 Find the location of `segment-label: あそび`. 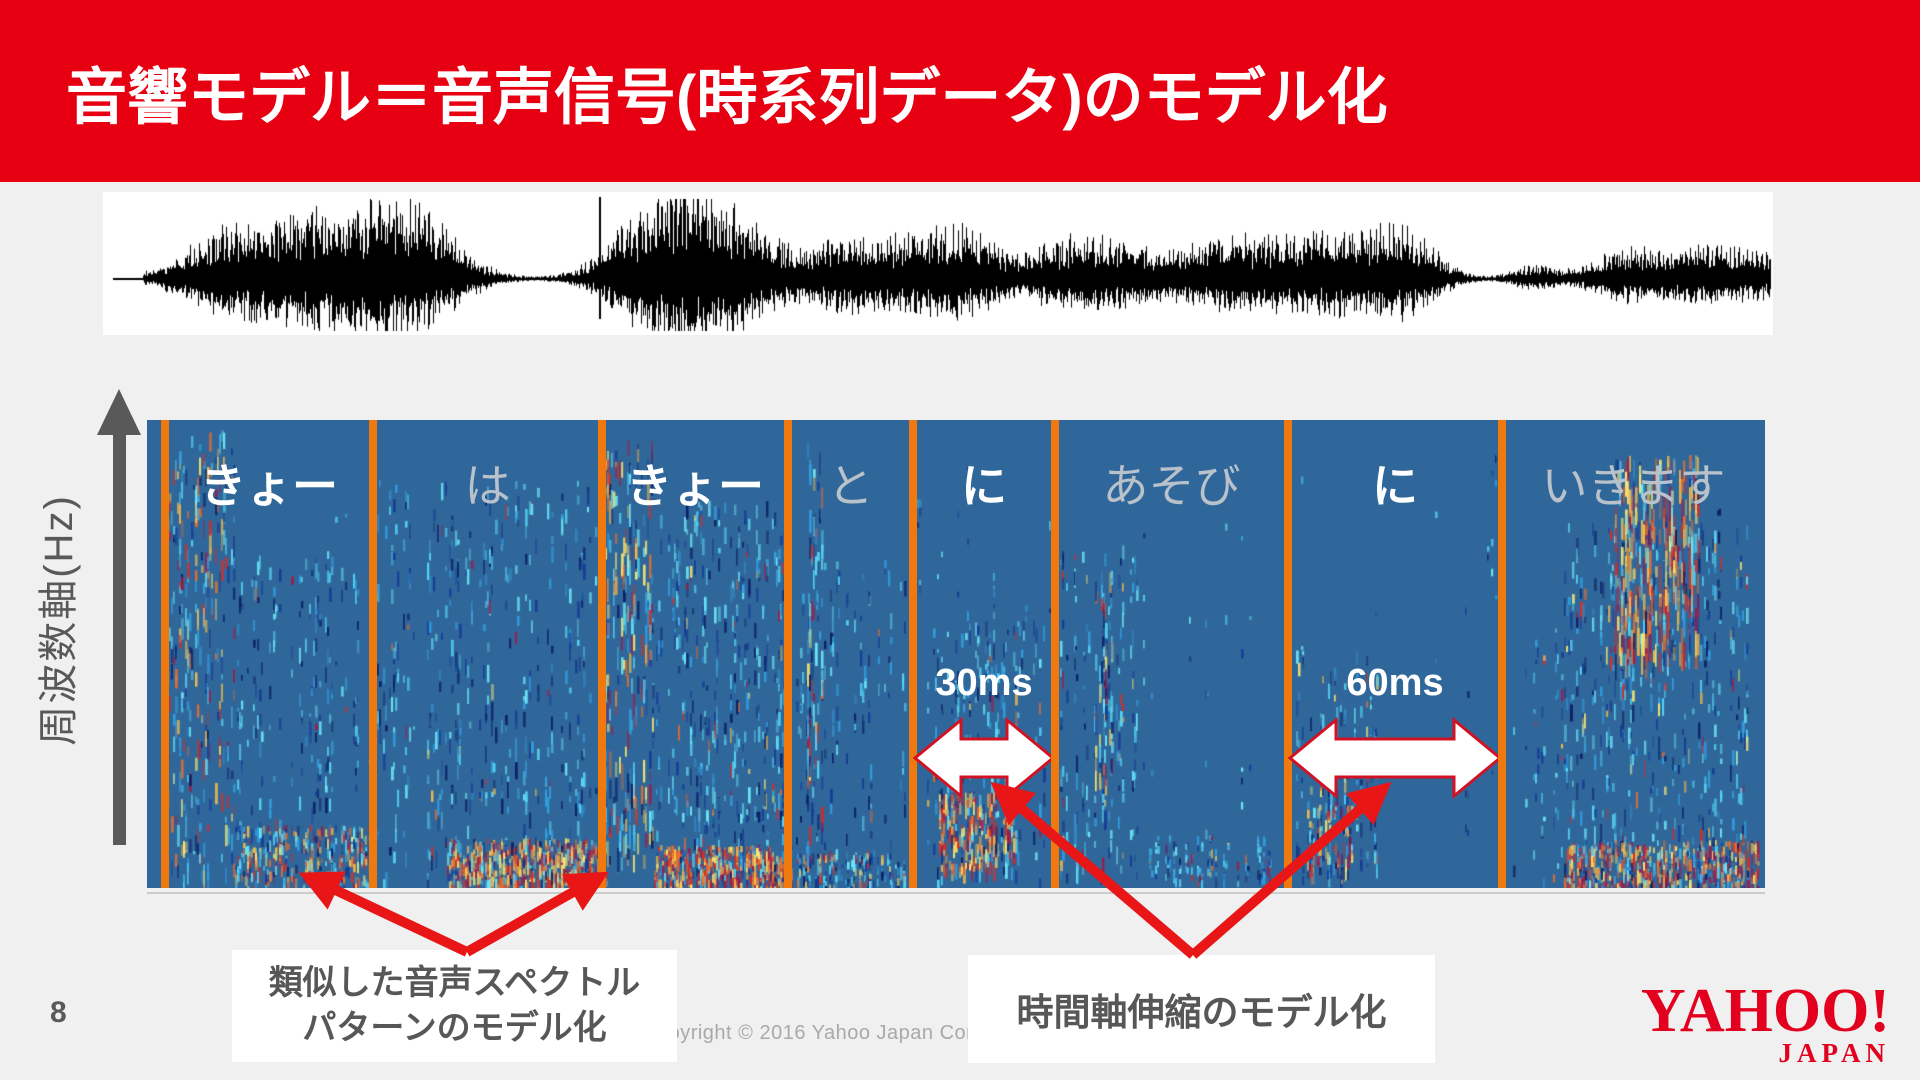

segment-label: あそび is located at coordinates (1171, 486).